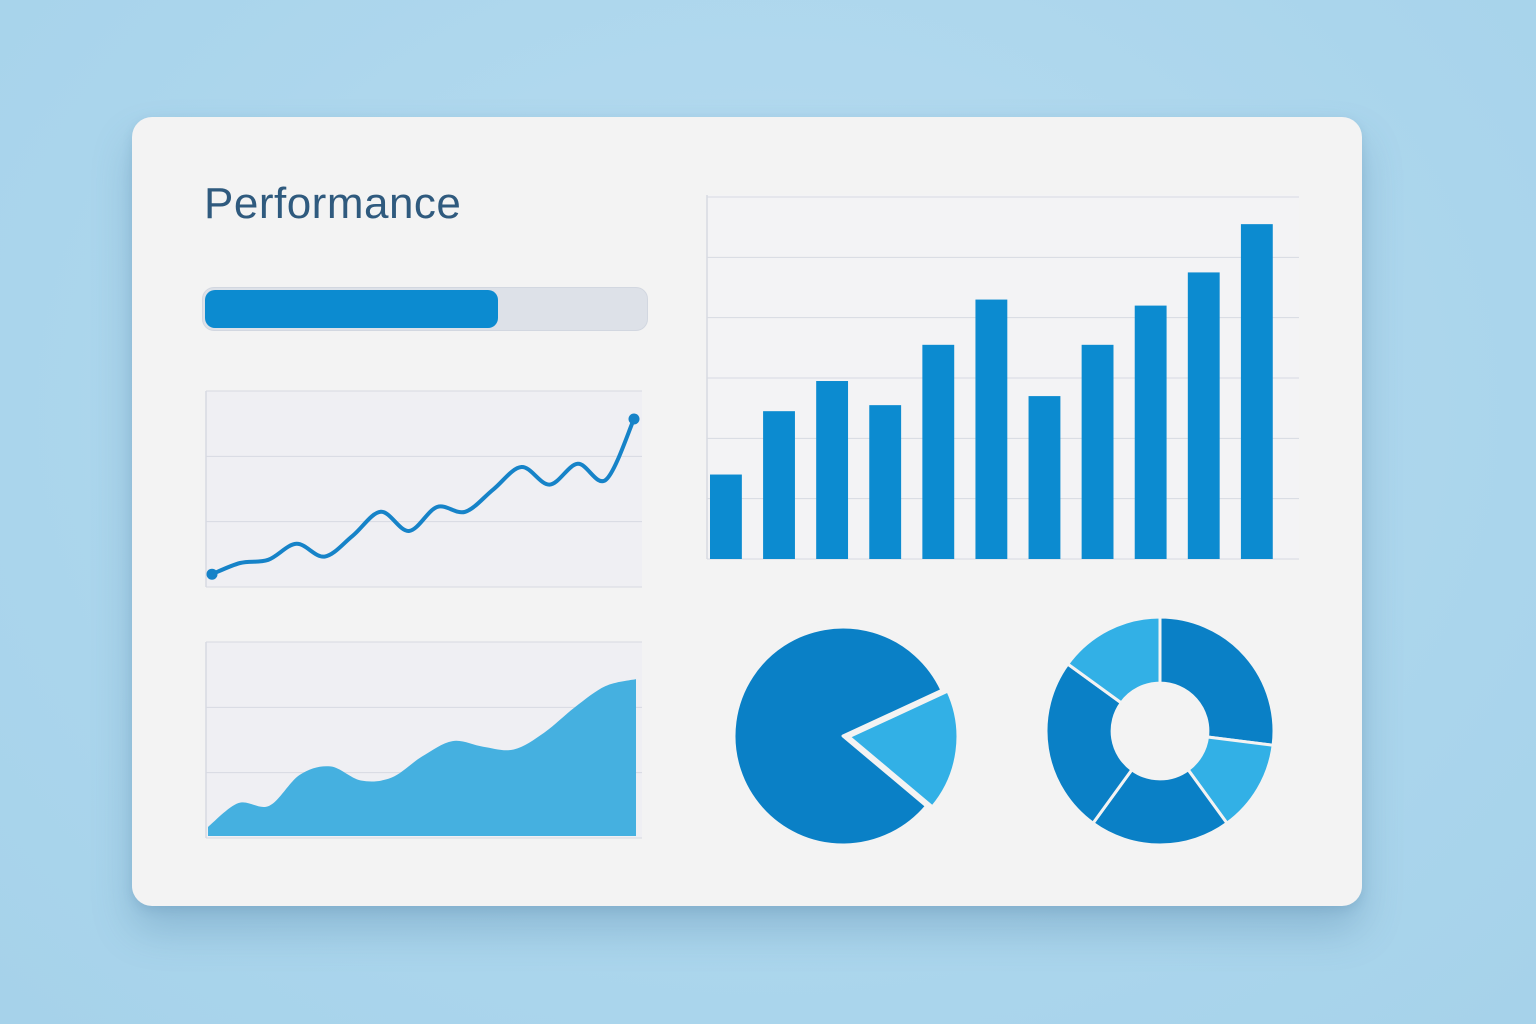  I want to click on area-chart, so click(423, 740).